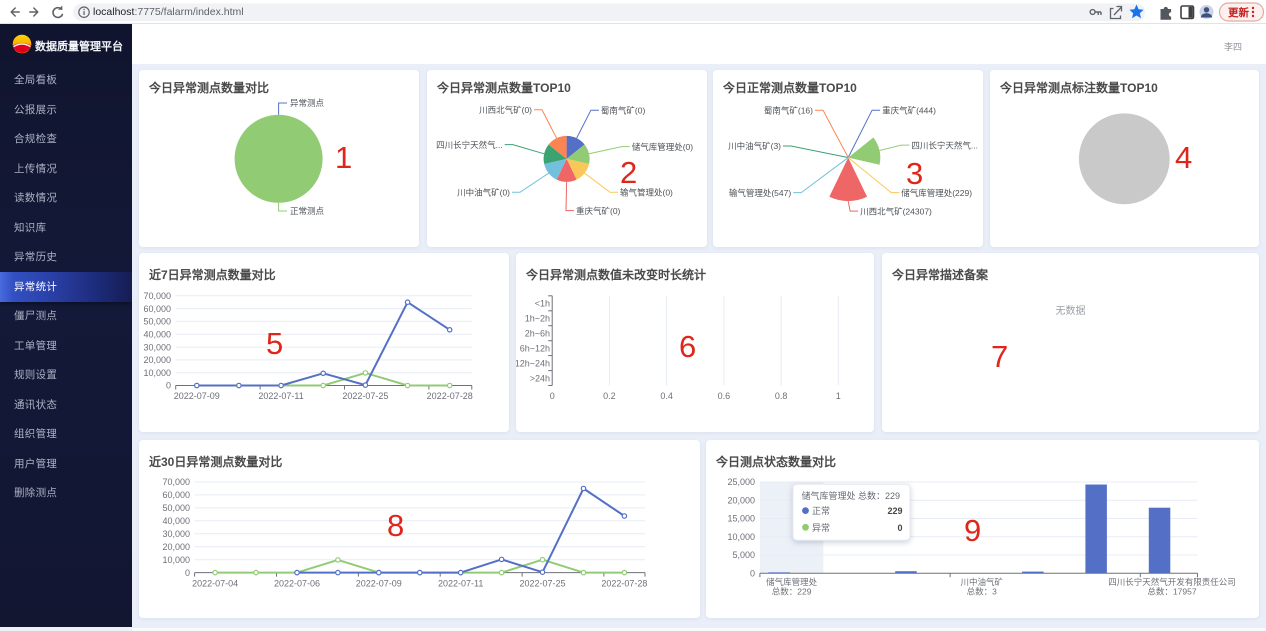 The image size is (1266, 631). I want to click on svg-text: 6h~12h, so click(535, 349).